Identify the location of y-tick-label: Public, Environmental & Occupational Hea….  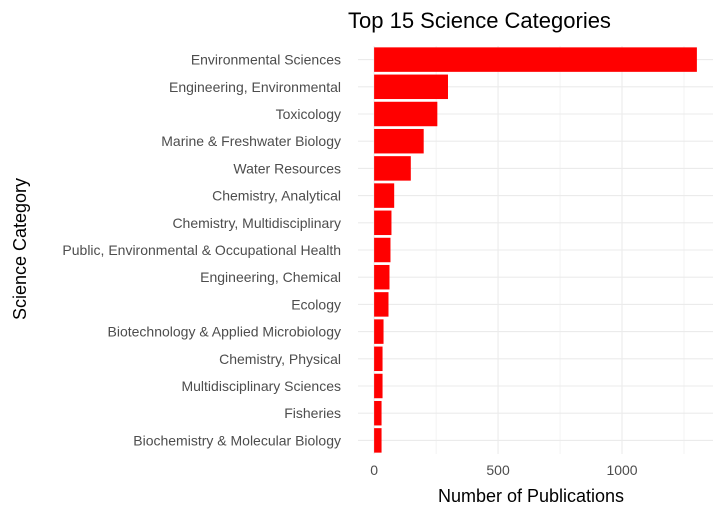
(201, 250).